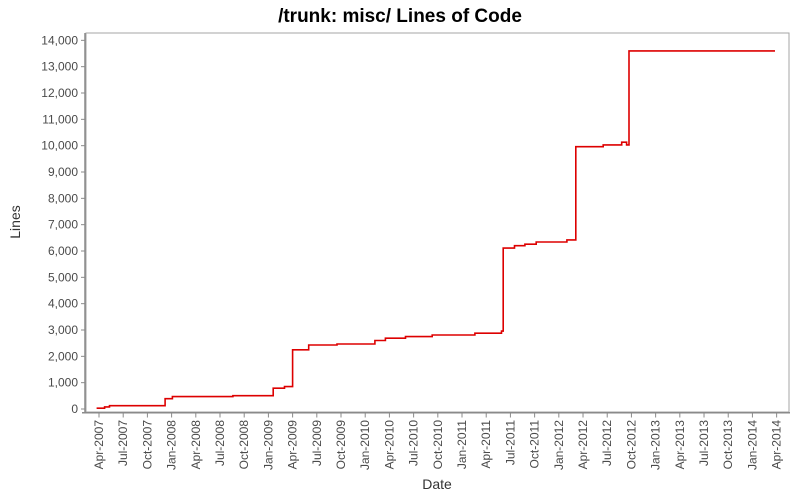 This screenshot has width=800, height=500. I want to click on x-tick-label: Apr-2009, so click(293, 445).